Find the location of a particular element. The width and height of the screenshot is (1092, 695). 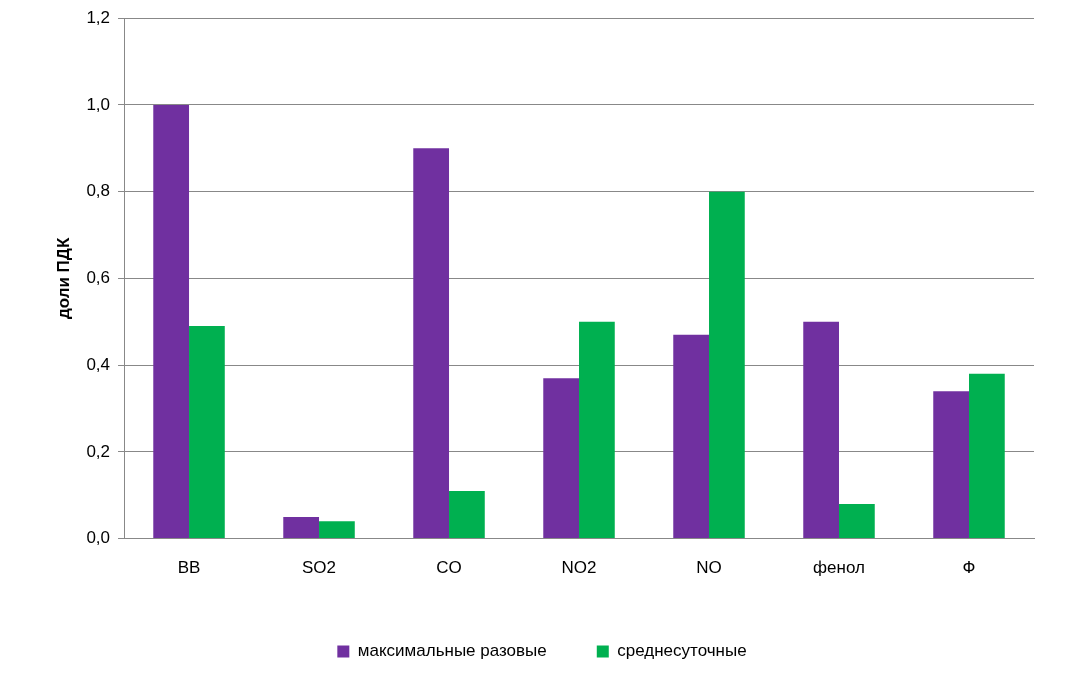

y-axis-title: доли ПДК is located at coordinates (63, 278).